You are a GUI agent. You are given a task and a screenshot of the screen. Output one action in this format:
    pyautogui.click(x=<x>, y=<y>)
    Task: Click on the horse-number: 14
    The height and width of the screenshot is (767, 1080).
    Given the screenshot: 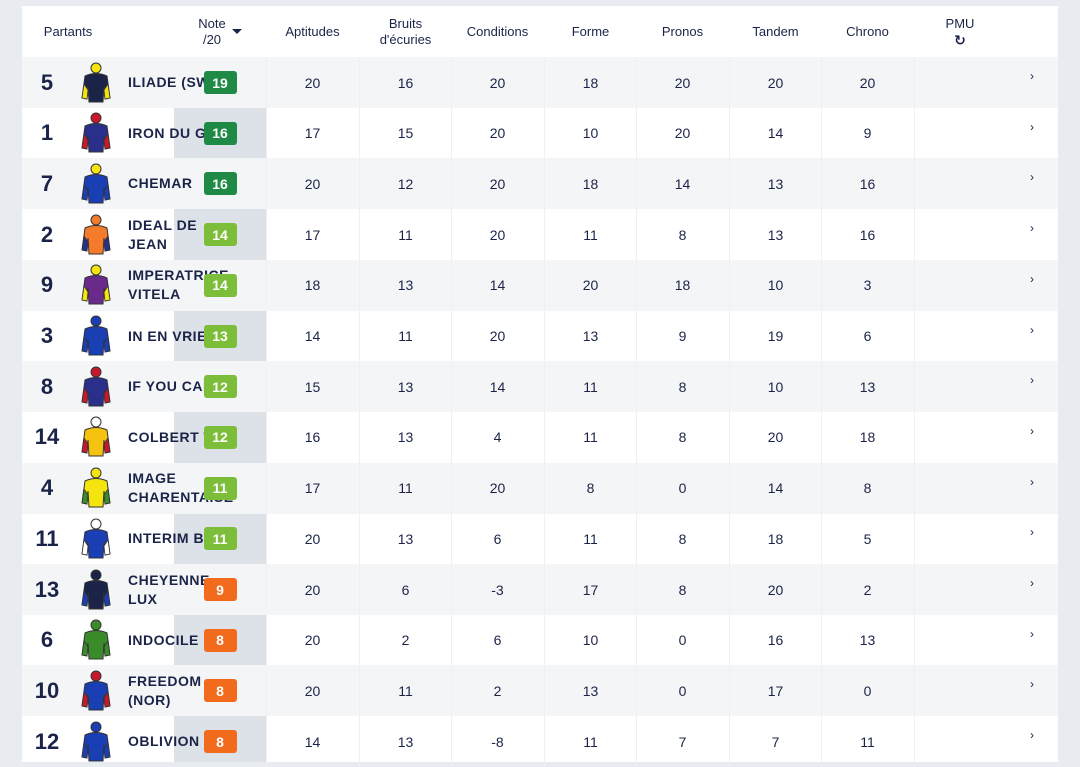 What is the action you would take?
    pyautogui.click(x=47, y=437)
    